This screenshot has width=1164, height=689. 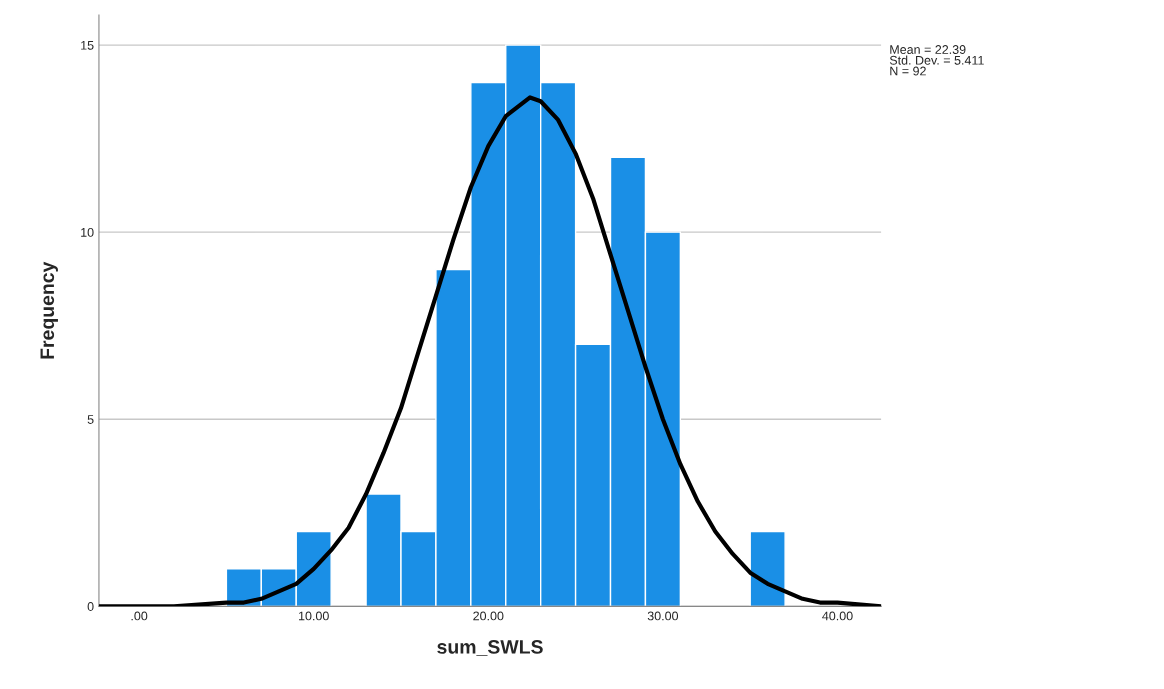 I want to click on y-axis-title: Frequency, so click(x=49, y=310).